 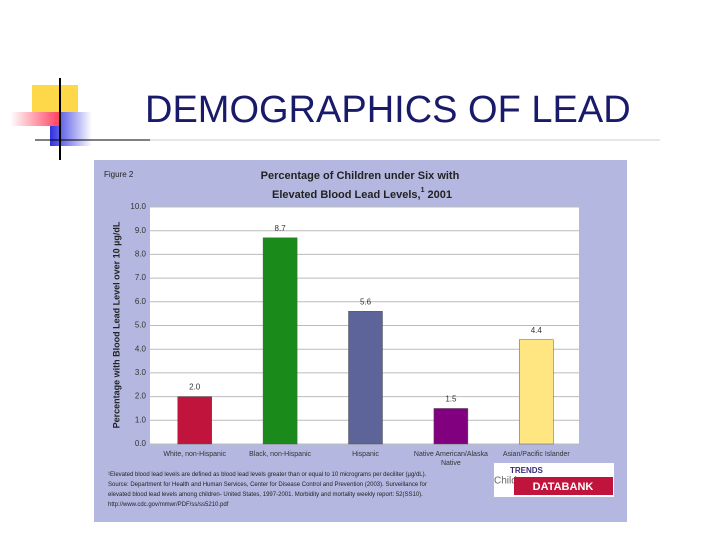 What do you see at coordinates (194, 454) in the screenshot?
I see `x-tick-label: White, non-Hispanic` at bounding box center [194, 454].